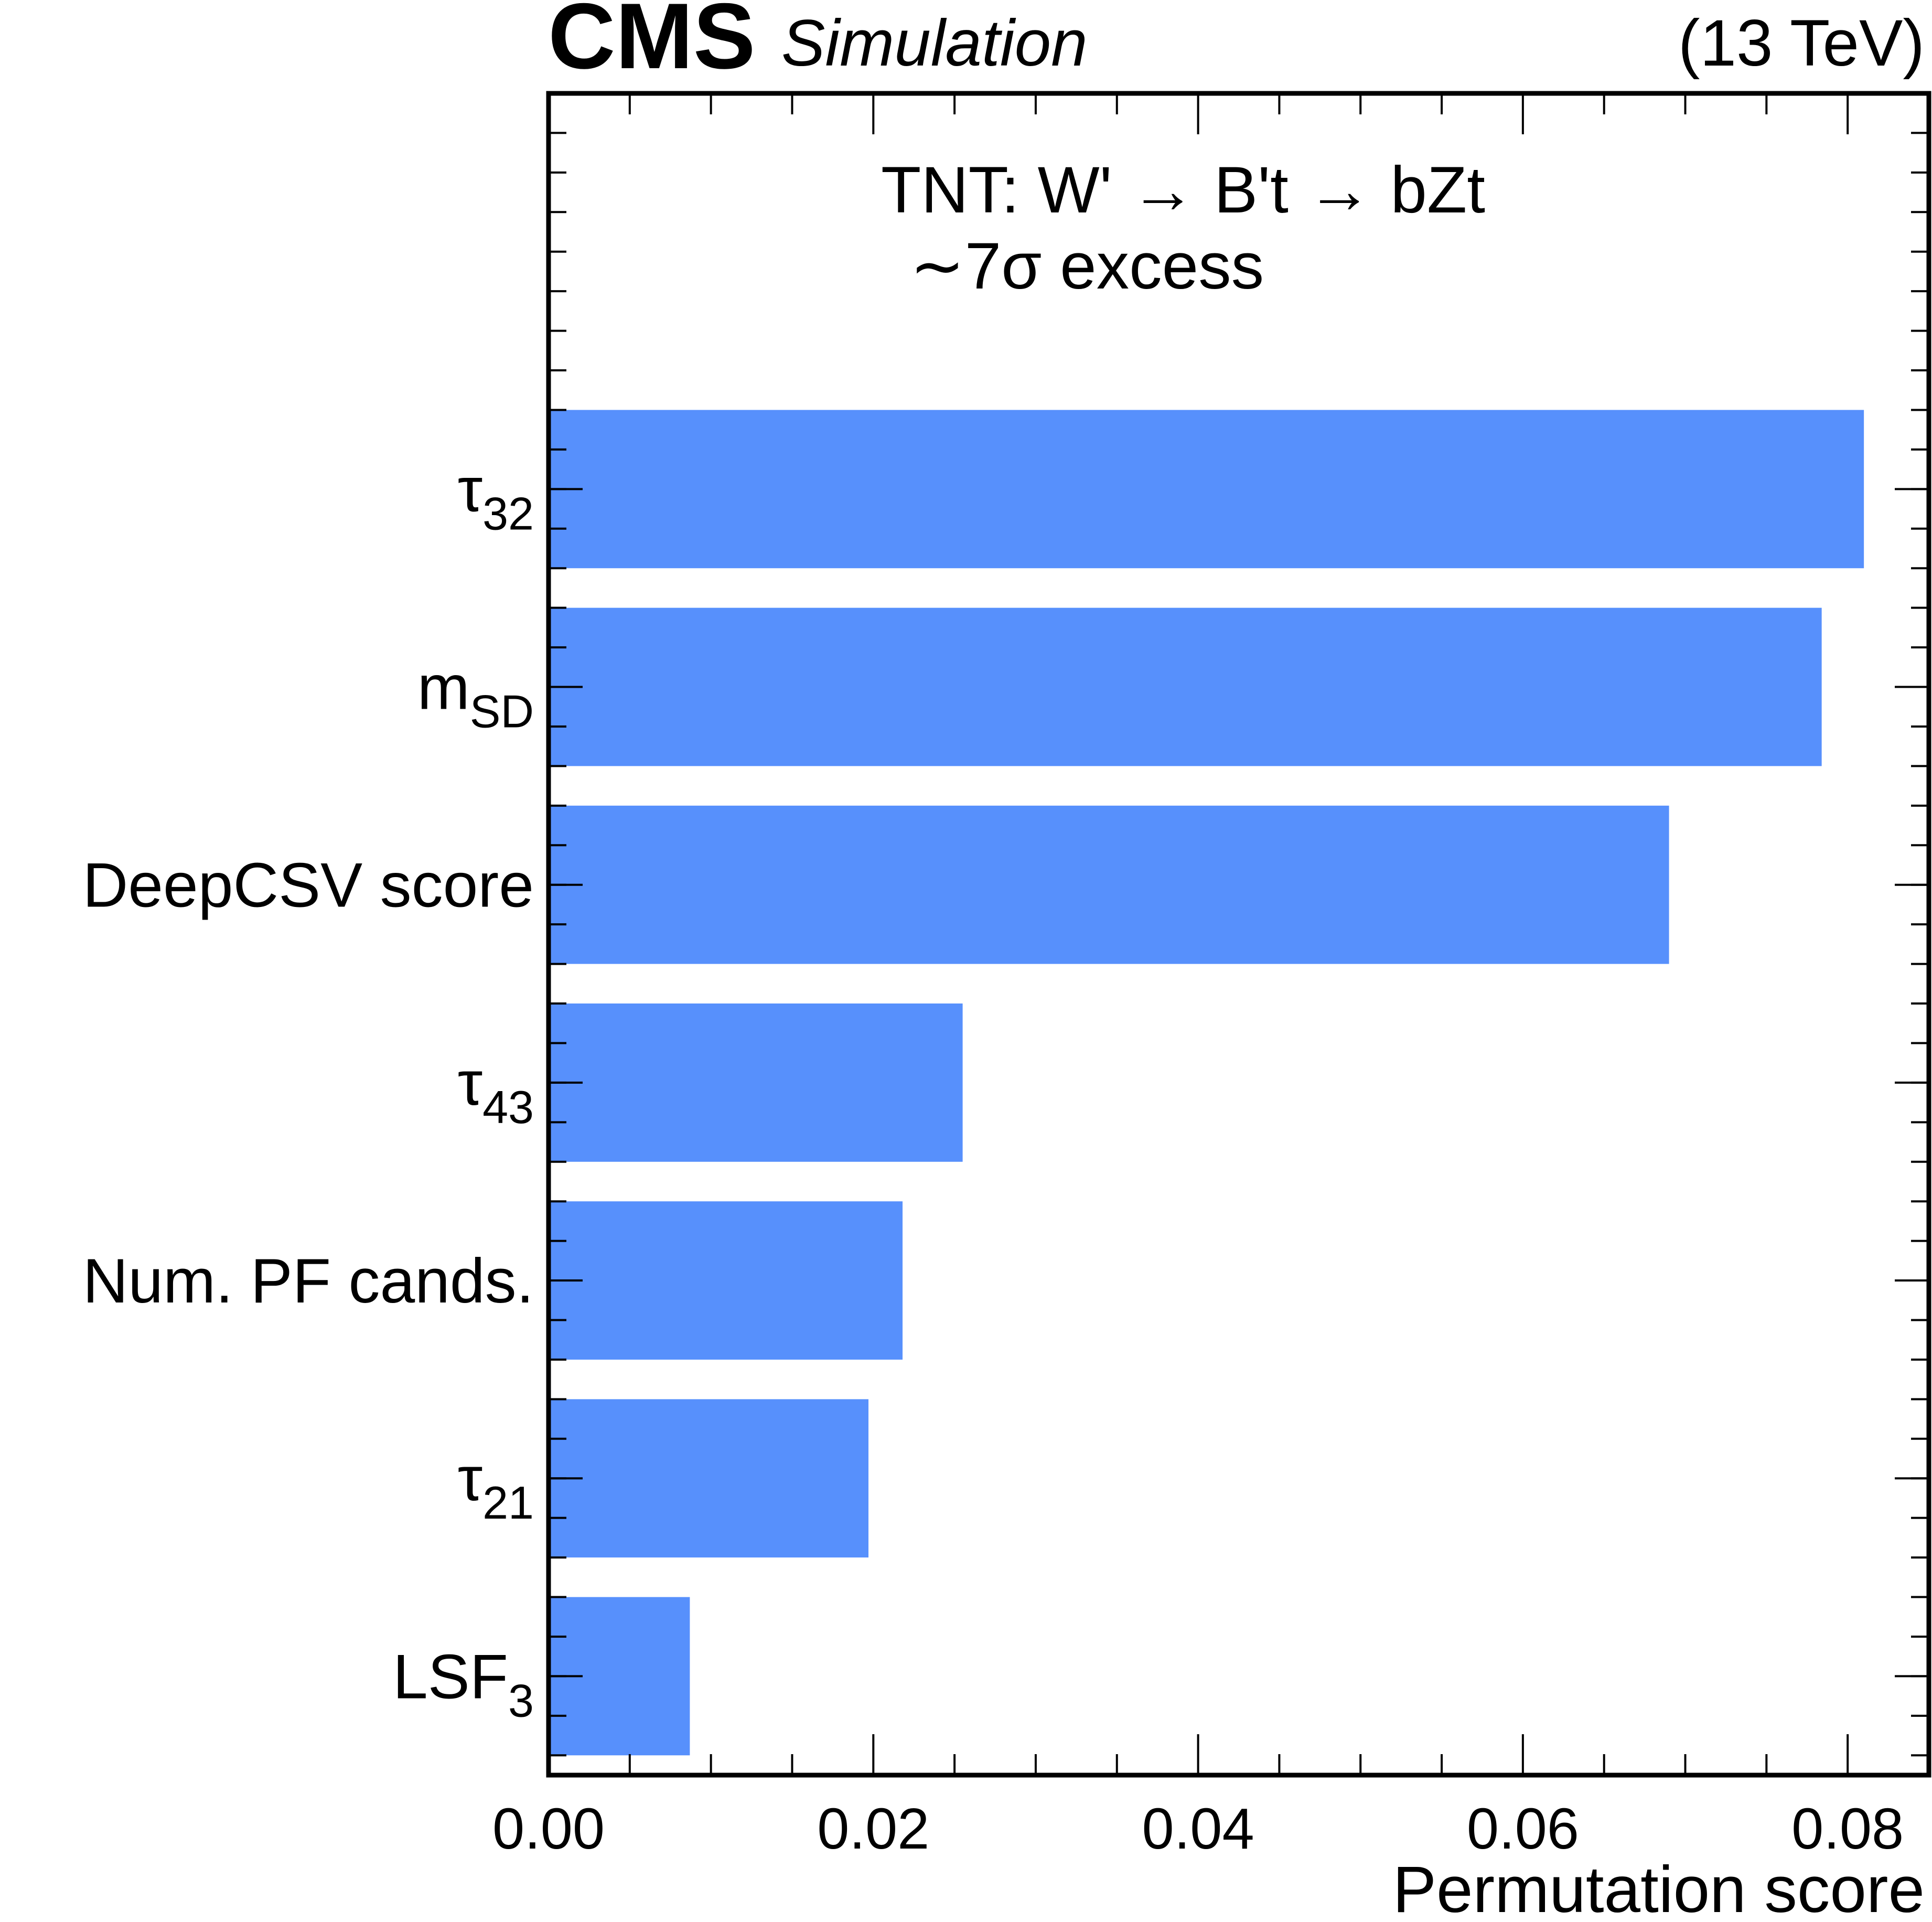  I want to click on y-tick-label-sub: 32, so click(508, 513).